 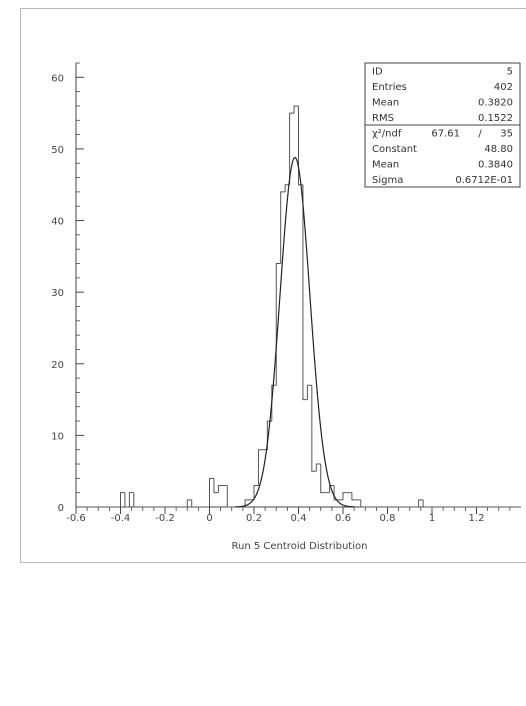 What do you see at coordinates (209, 518) in the screenshot?
I see `x-tick-label: 0` at bounding box center [209, 518].